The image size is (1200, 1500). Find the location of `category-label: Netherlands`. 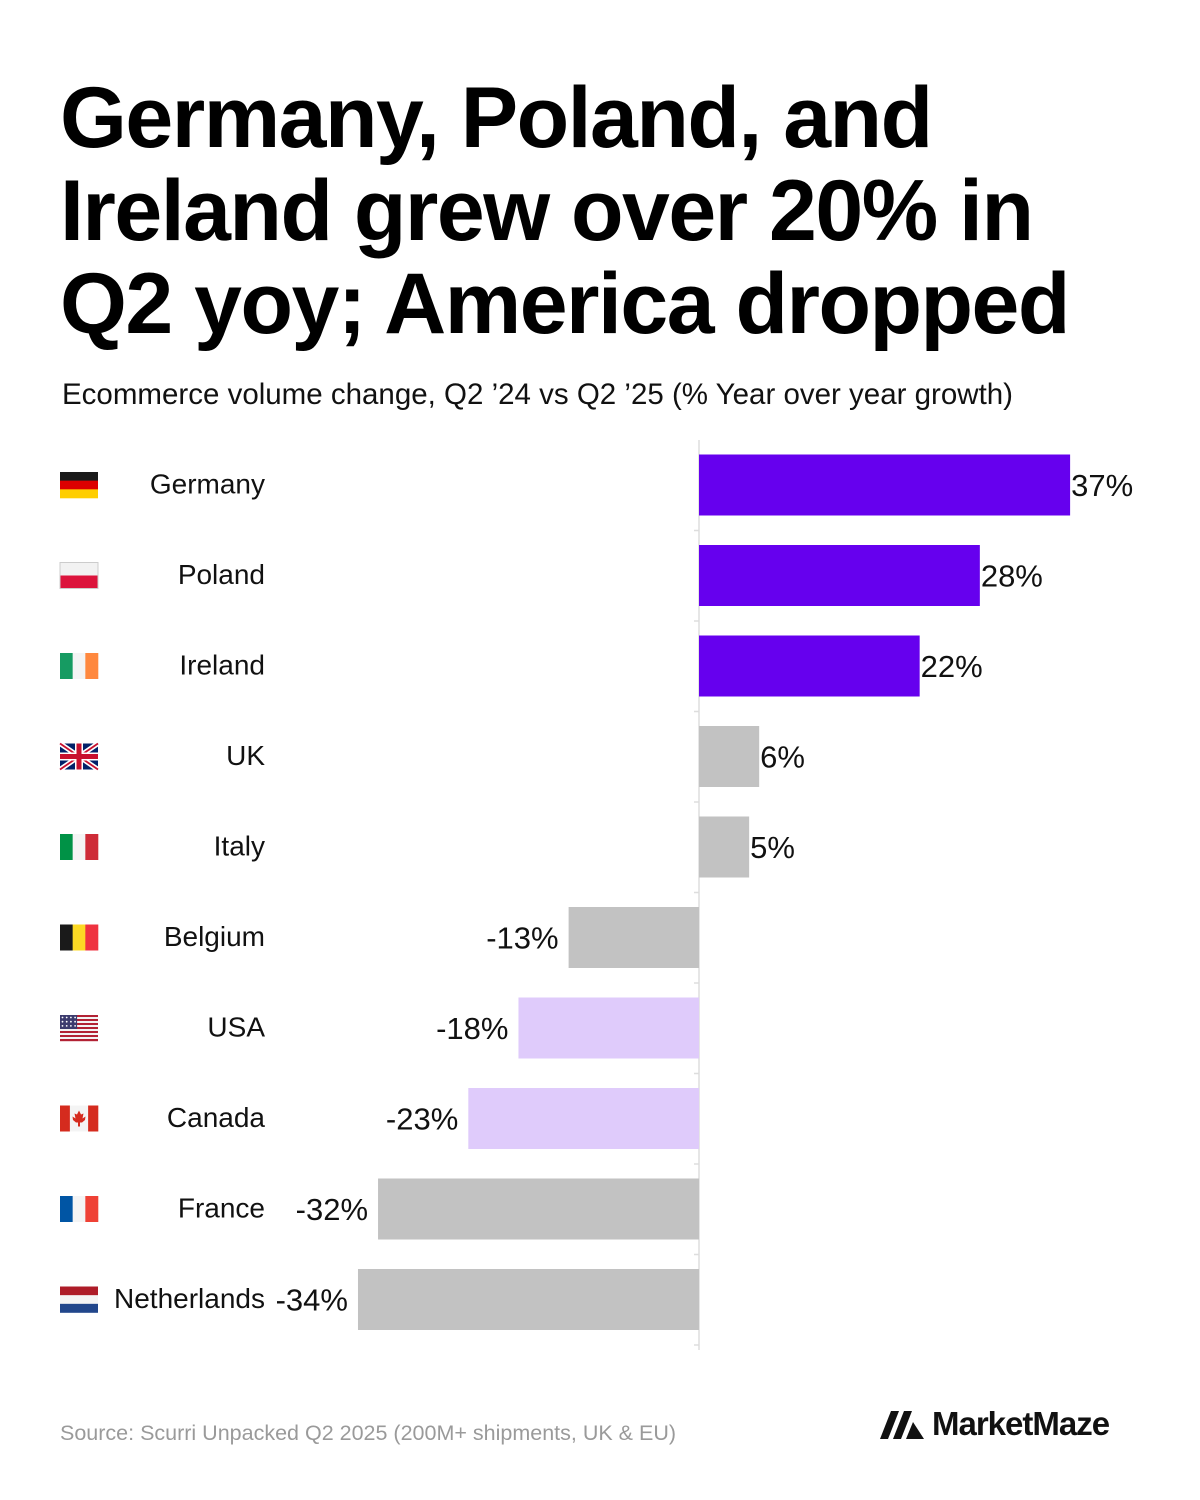

category-label: Netherlands is located at coordinates (189, 1298).